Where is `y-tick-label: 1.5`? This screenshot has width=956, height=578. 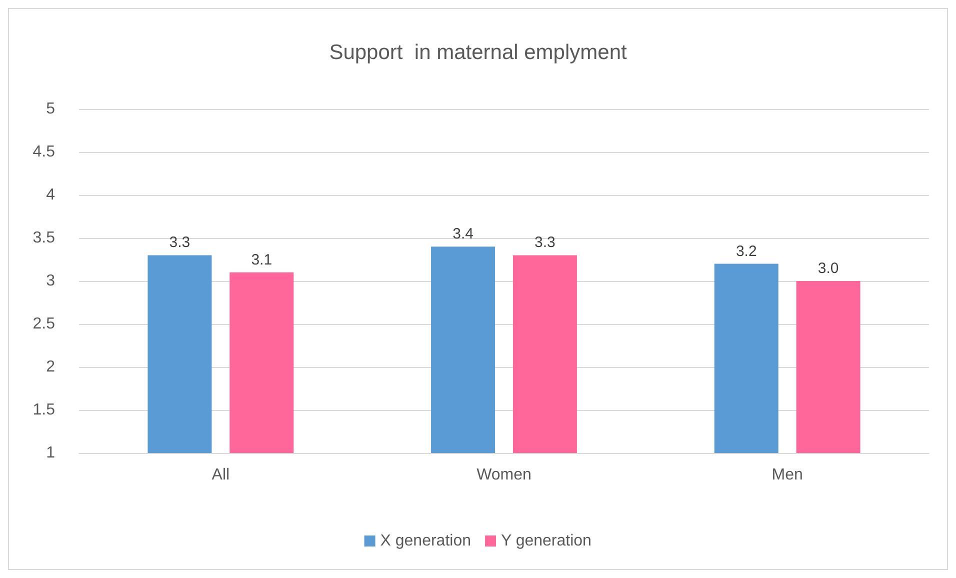
y-tick-label: 1.5 is located at coordinates (44, 410).